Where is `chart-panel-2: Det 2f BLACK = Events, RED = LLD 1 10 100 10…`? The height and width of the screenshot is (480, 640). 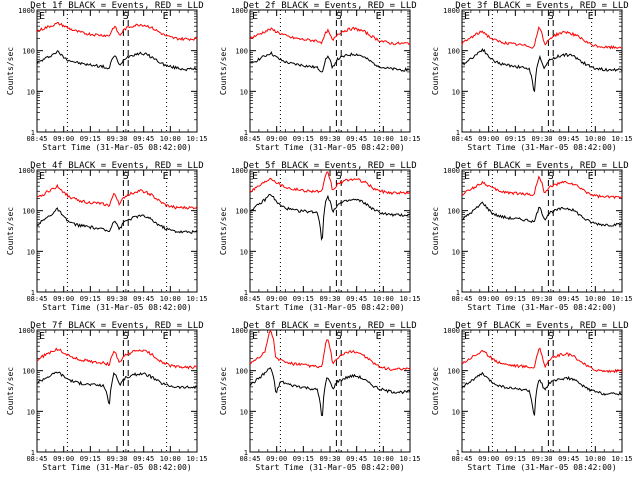 chart-panel-2: Det 2f BLACK = Events, RED = LLD 1 10 100 10… is located at coordinates (320, 76).